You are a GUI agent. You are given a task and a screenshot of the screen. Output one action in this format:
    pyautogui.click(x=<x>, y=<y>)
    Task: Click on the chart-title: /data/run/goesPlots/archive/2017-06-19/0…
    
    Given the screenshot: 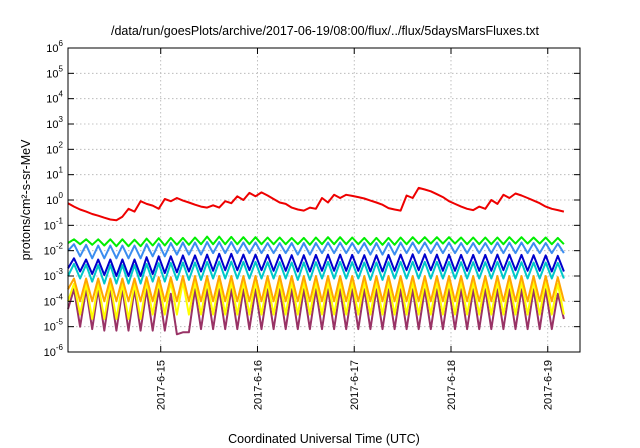 What is the action you would take?
    pyautogui.click(x=325, y=31)
    